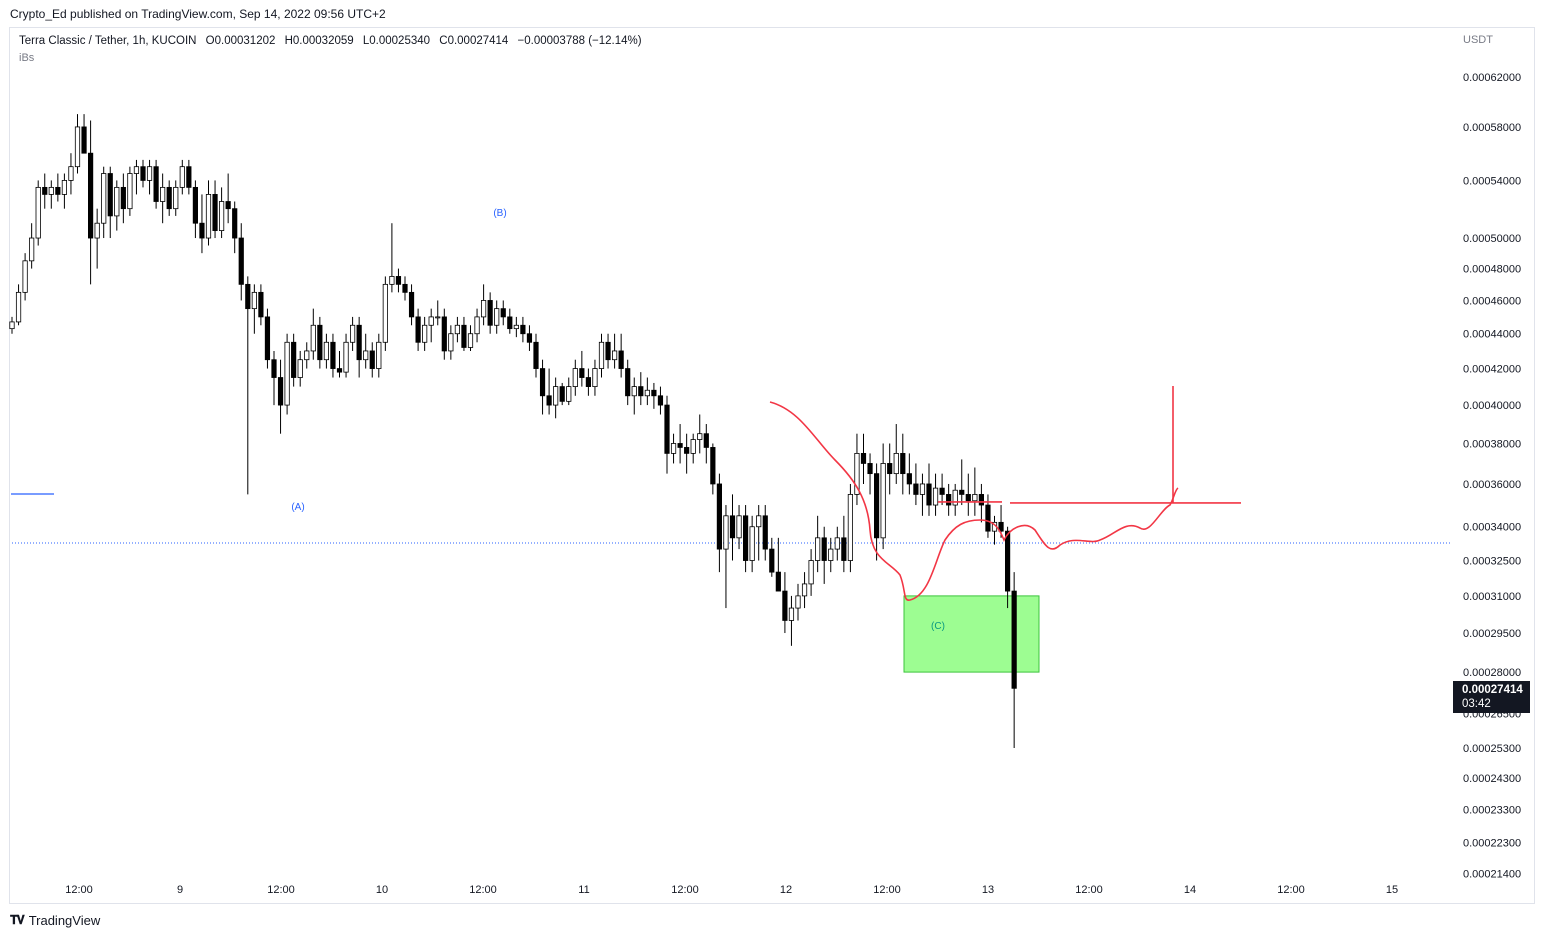  I want to click on y-tick-label: 0.00044000, so click(1492, 335).